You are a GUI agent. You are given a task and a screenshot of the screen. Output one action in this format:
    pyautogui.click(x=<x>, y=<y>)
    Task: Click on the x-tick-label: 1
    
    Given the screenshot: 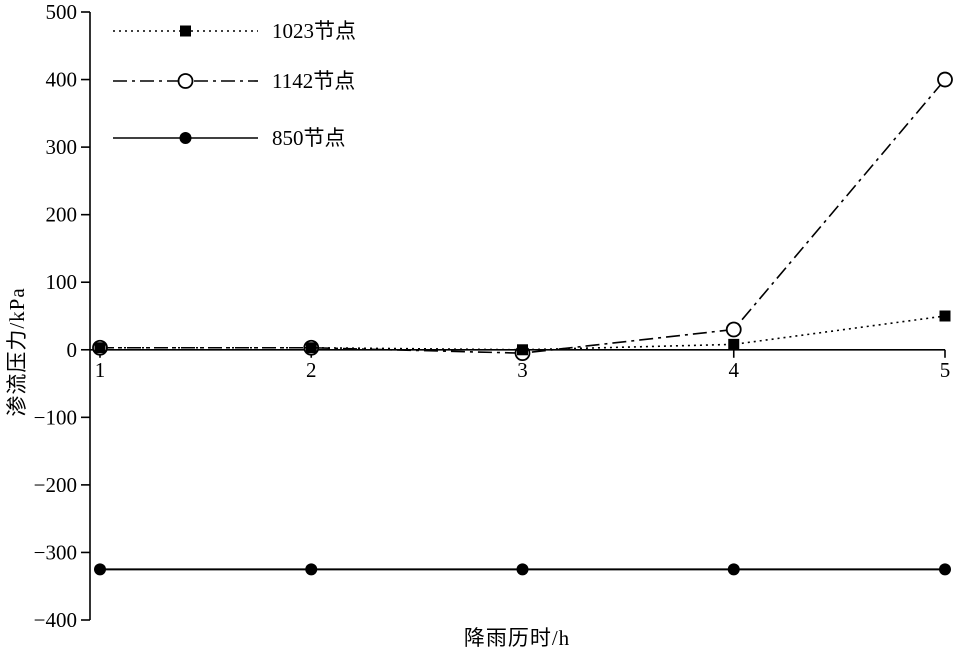 What is the action you would take?
    pyautogui.click(x=100, y=370)
    